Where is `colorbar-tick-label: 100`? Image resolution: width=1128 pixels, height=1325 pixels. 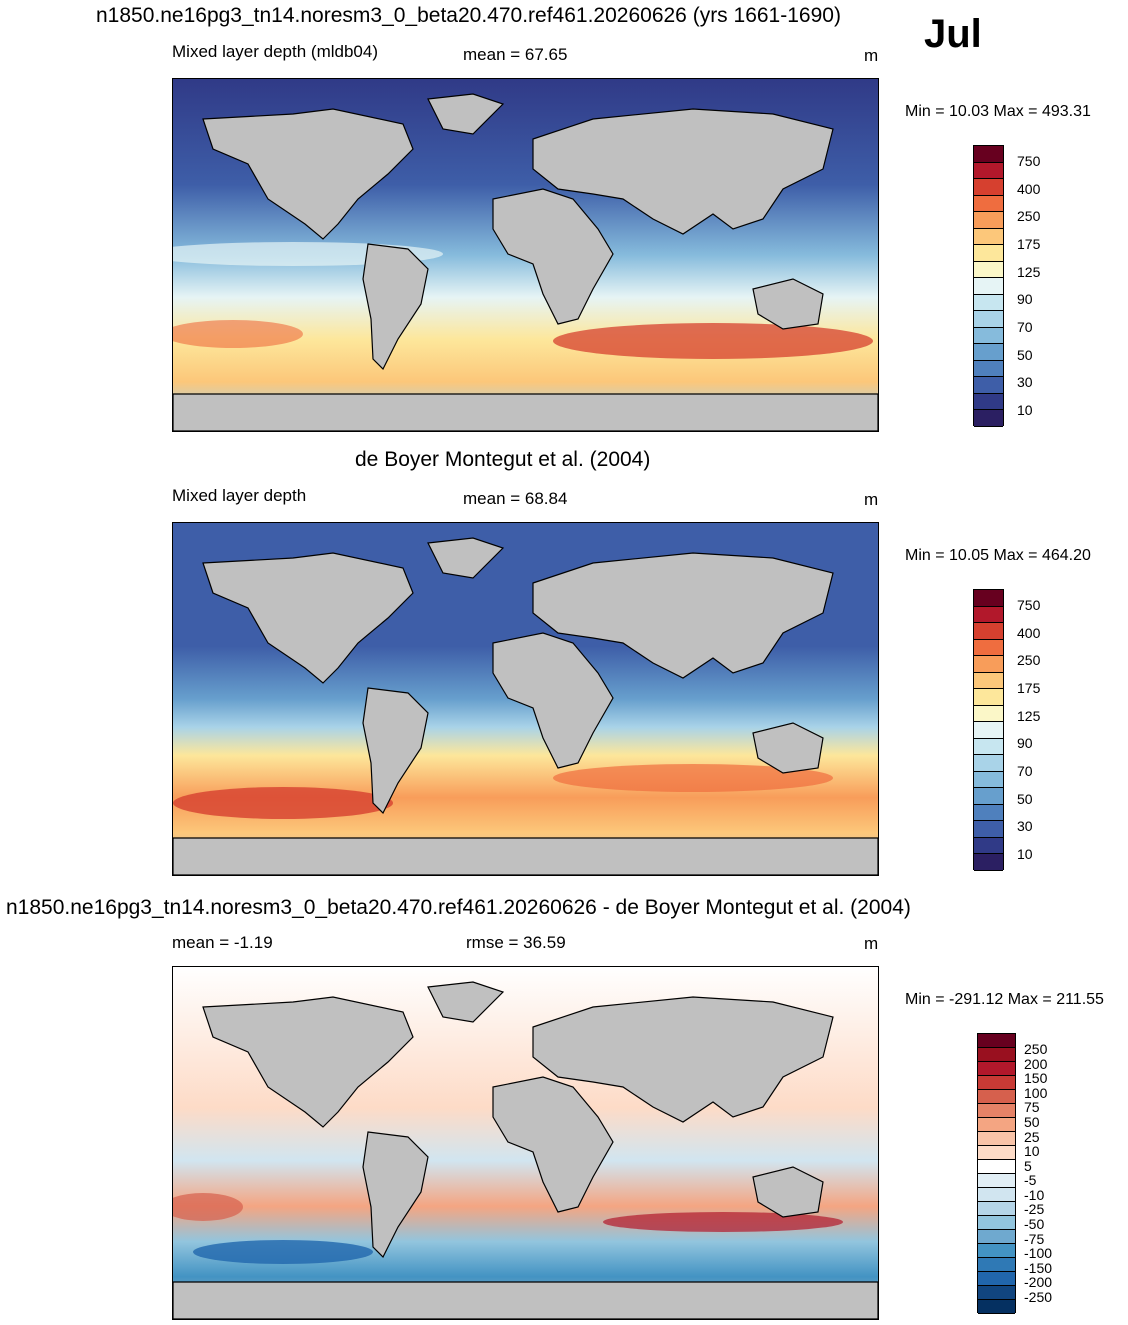 colorbar-tick-label: 100 is located at coordinates (1036, 1092).